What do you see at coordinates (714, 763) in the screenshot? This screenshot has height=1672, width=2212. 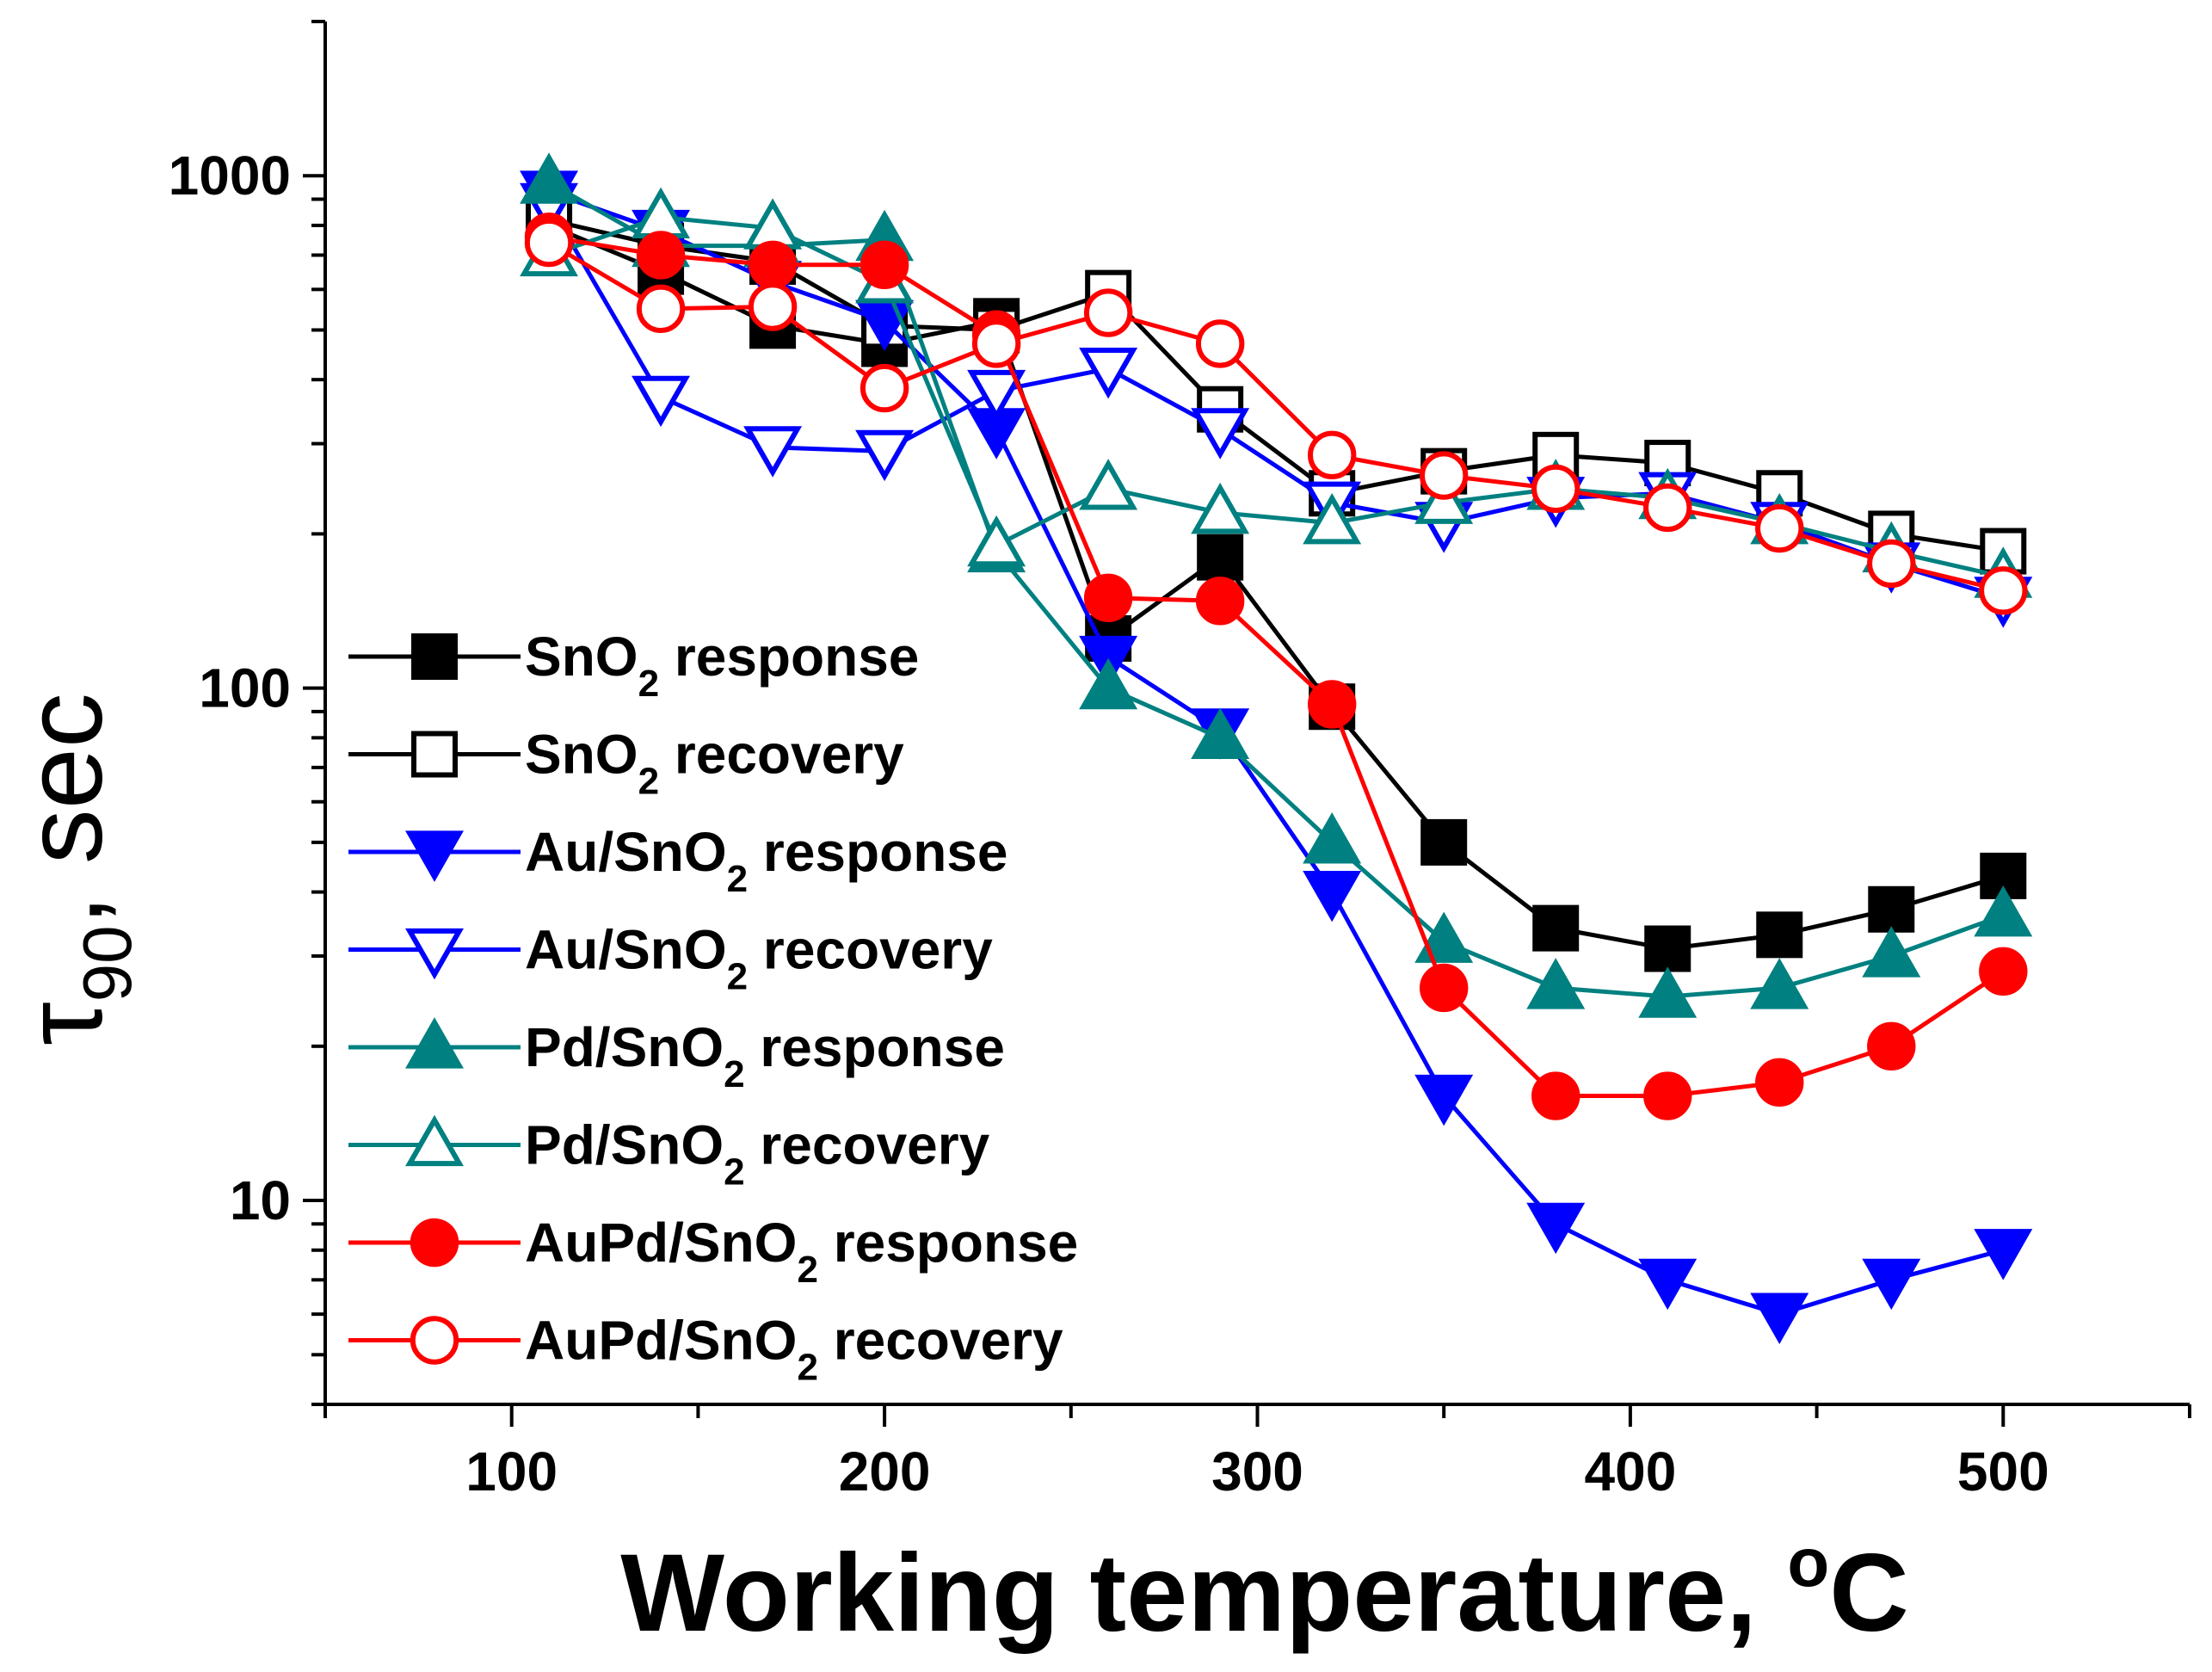 I see `legend-label: SnO2 recovery` at bounding box center [714, 763].